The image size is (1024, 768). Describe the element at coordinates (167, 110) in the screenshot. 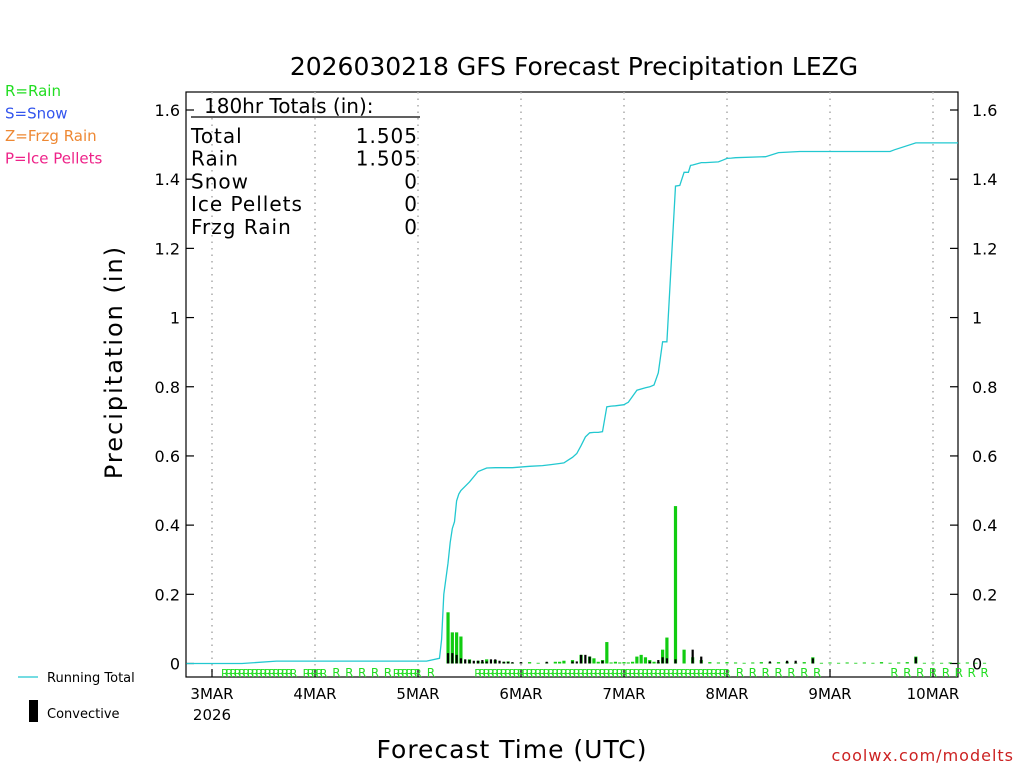

I see `y-tick-label-left: 1.6` at that location.